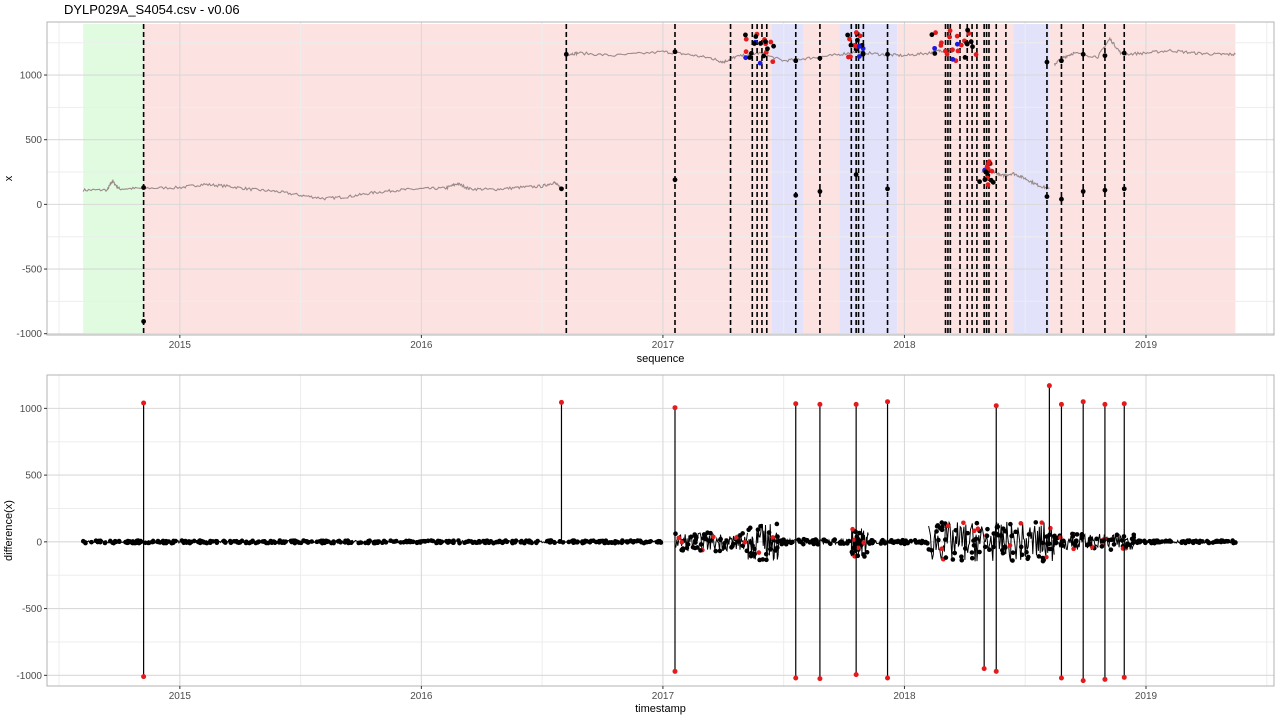 The image size is (1280, 720). I want to click on diff-noise-line, so click(711, 542).